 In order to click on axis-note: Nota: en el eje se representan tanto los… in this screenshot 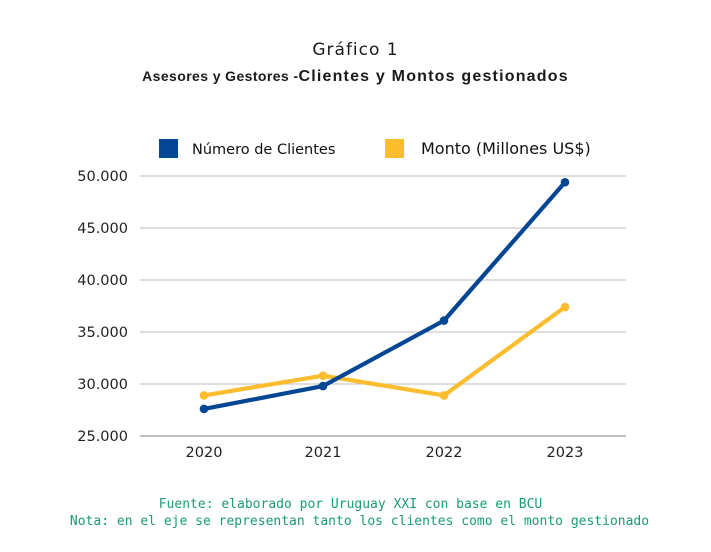, I will do `click(359, 521)`.